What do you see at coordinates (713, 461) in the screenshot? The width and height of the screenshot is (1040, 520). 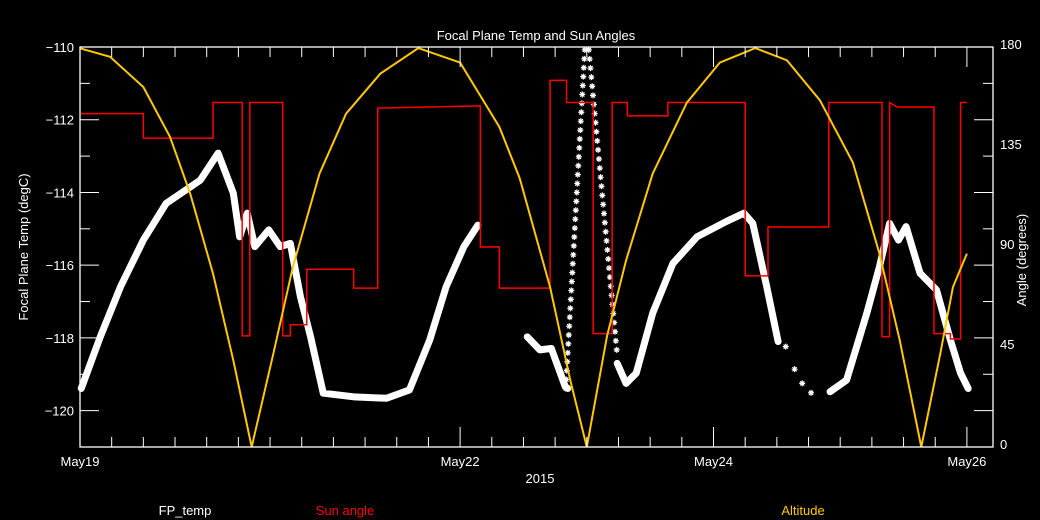 I see `x-tick-label: May24` at bounding box center [713, 461].